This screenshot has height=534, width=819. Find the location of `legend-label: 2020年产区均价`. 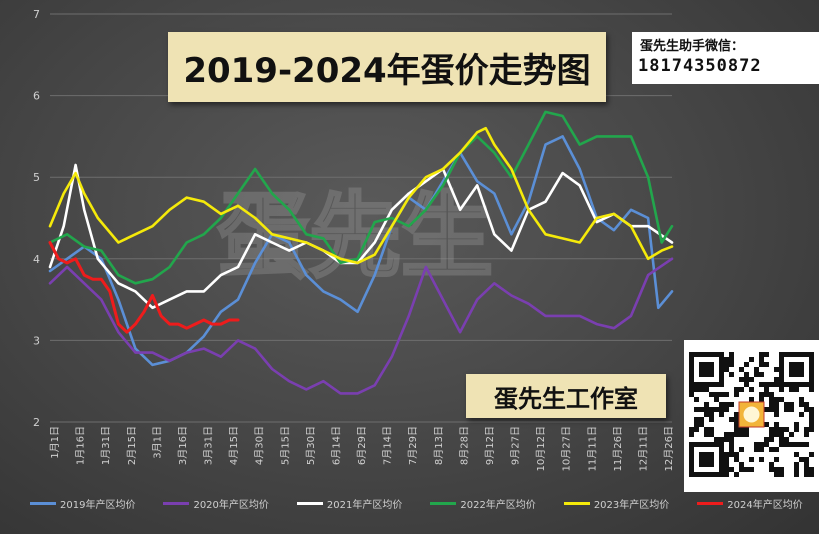

legend-label: 2020年产区均价 is located at coordinates (231, 505).